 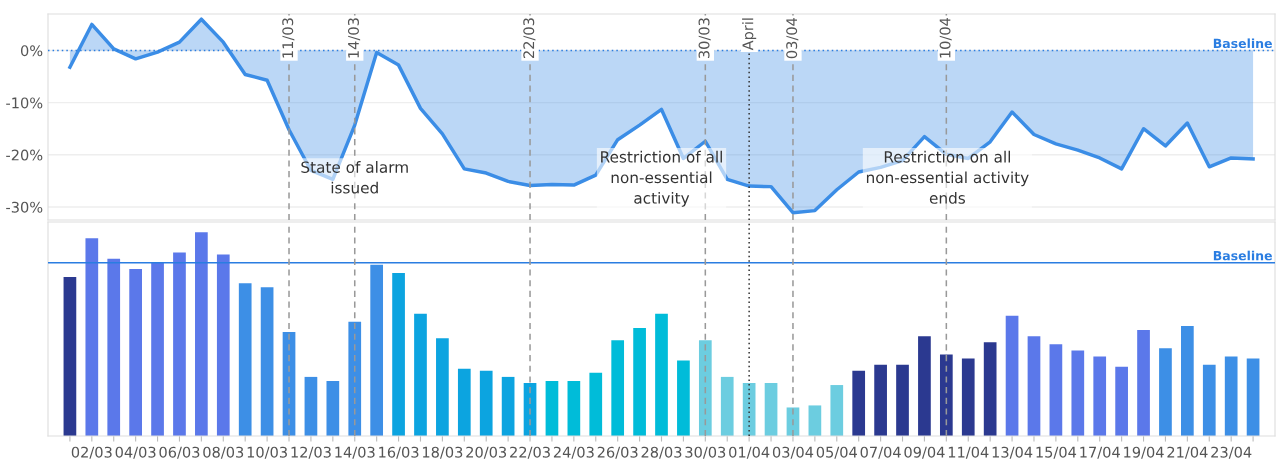 I want to click on ref-line-label: 14/03, so click(x=354, y=38).